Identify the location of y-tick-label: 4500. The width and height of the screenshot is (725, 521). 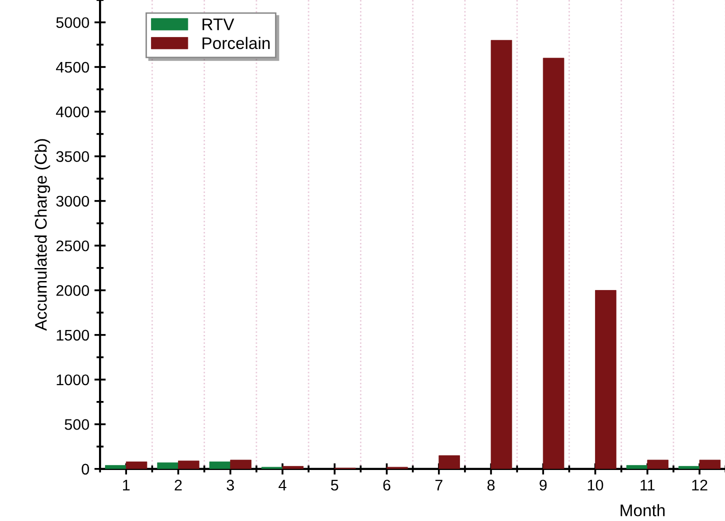
(73, 67).